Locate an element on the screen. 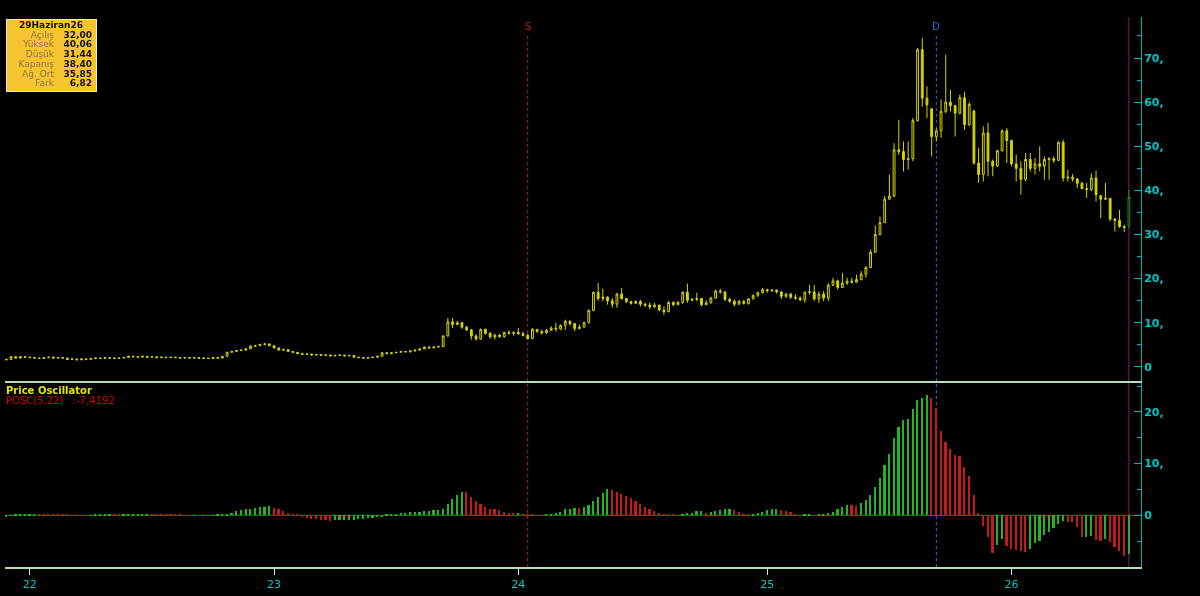 This screenshot has height=596, width=1200. annotation: Yüksek is located at coordinates (38, 44).